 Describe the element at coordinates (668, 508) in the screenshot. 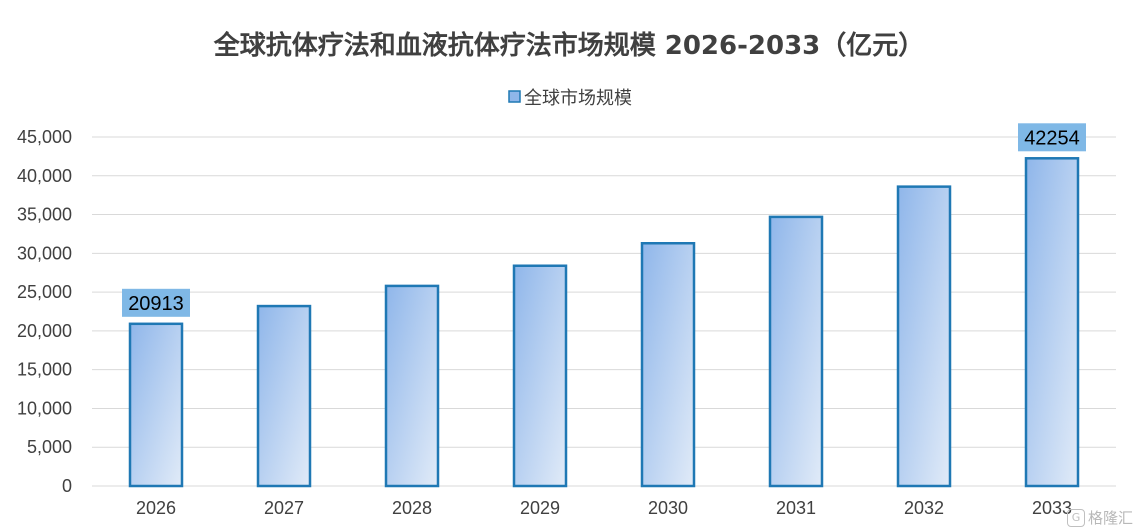

I see `x-tick-label: 2030` at that location.